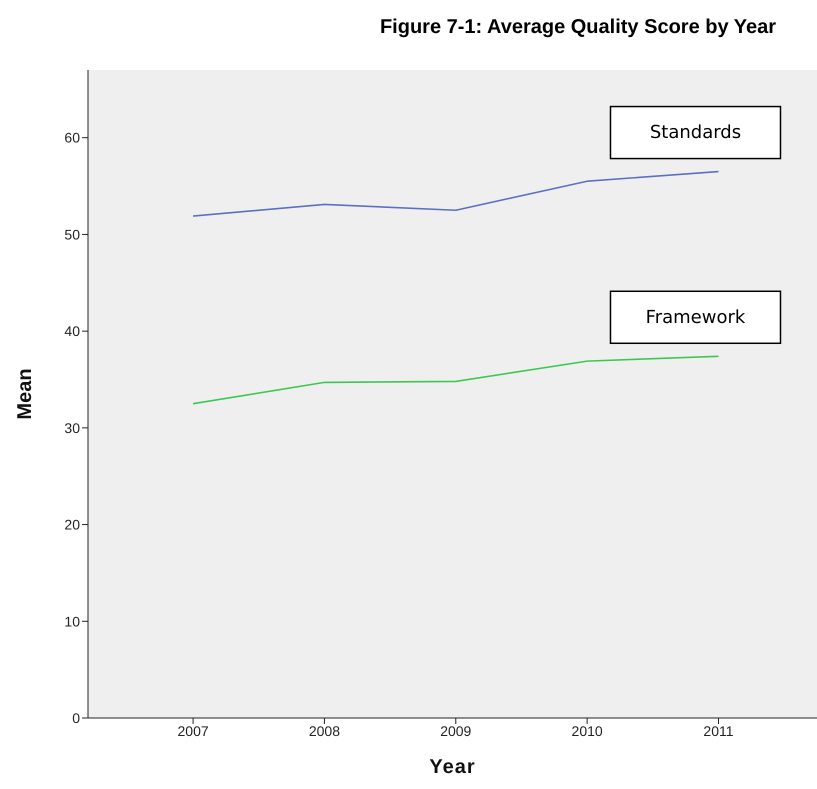 The width and height of the screenshot is (817, 789). I want to click on y-tick-label: 0, so click(76, 718).